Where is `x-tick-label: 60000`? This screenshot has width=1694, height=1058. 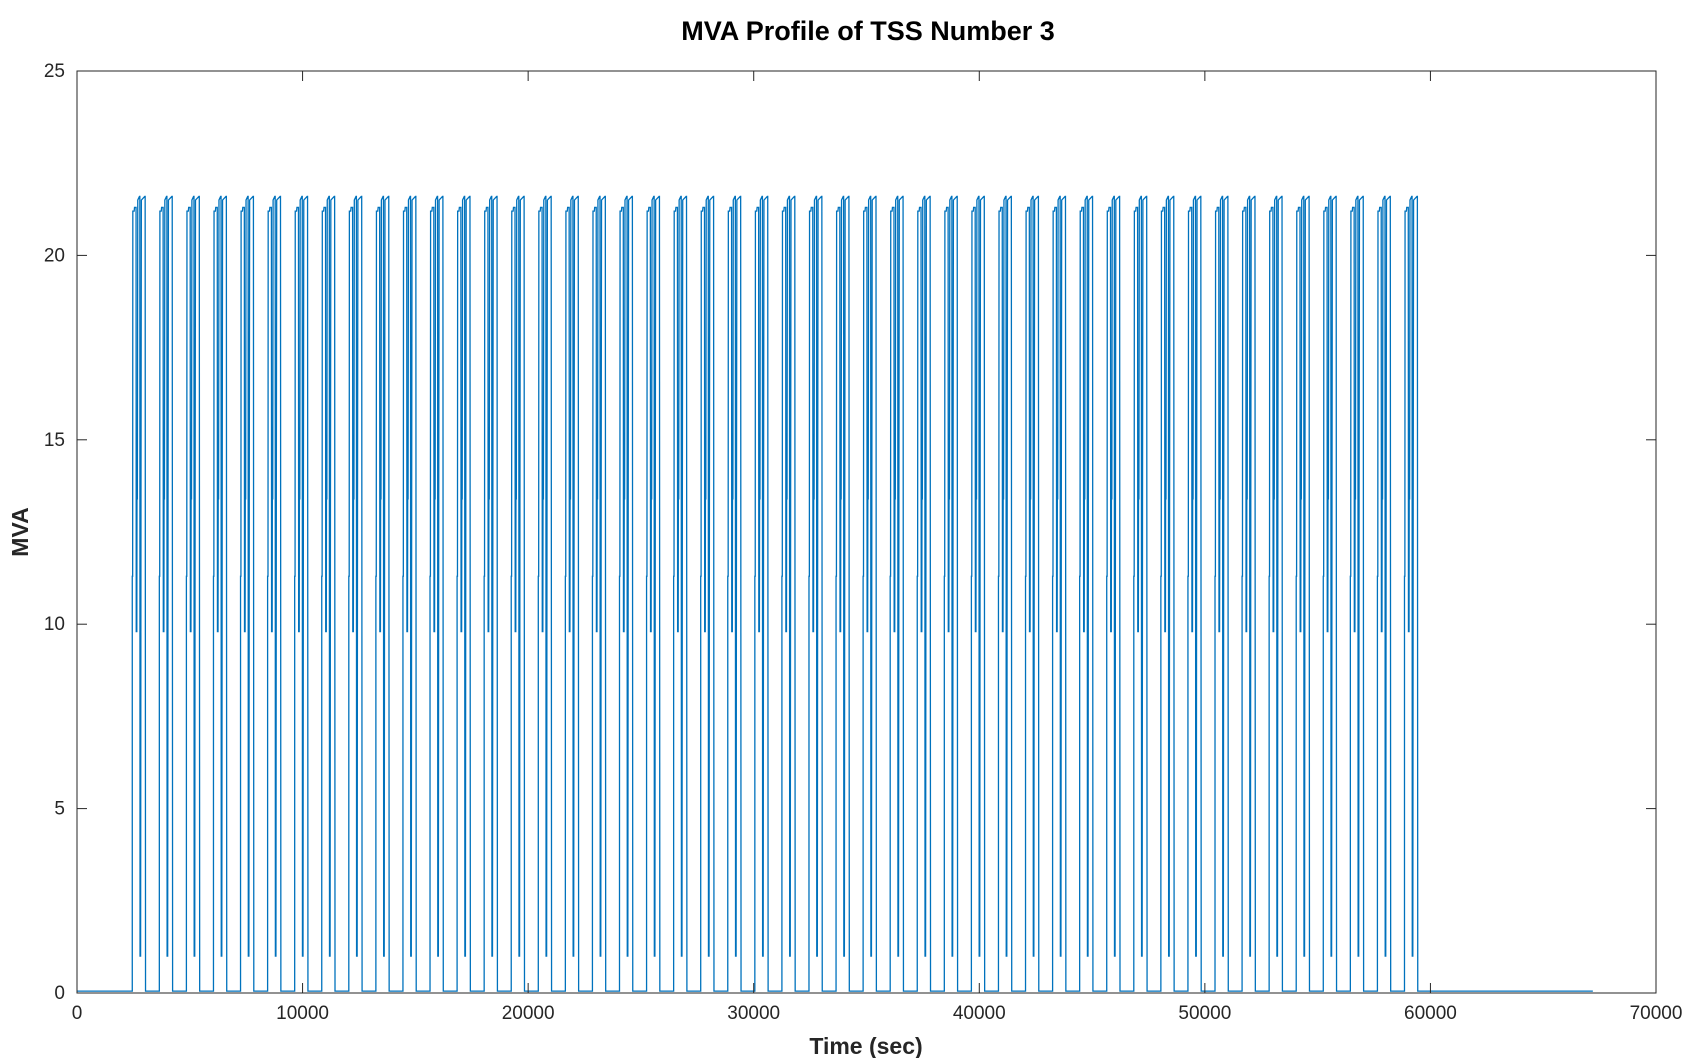 x-tick-label: 60000 is located at coordinates (1430, 1013).